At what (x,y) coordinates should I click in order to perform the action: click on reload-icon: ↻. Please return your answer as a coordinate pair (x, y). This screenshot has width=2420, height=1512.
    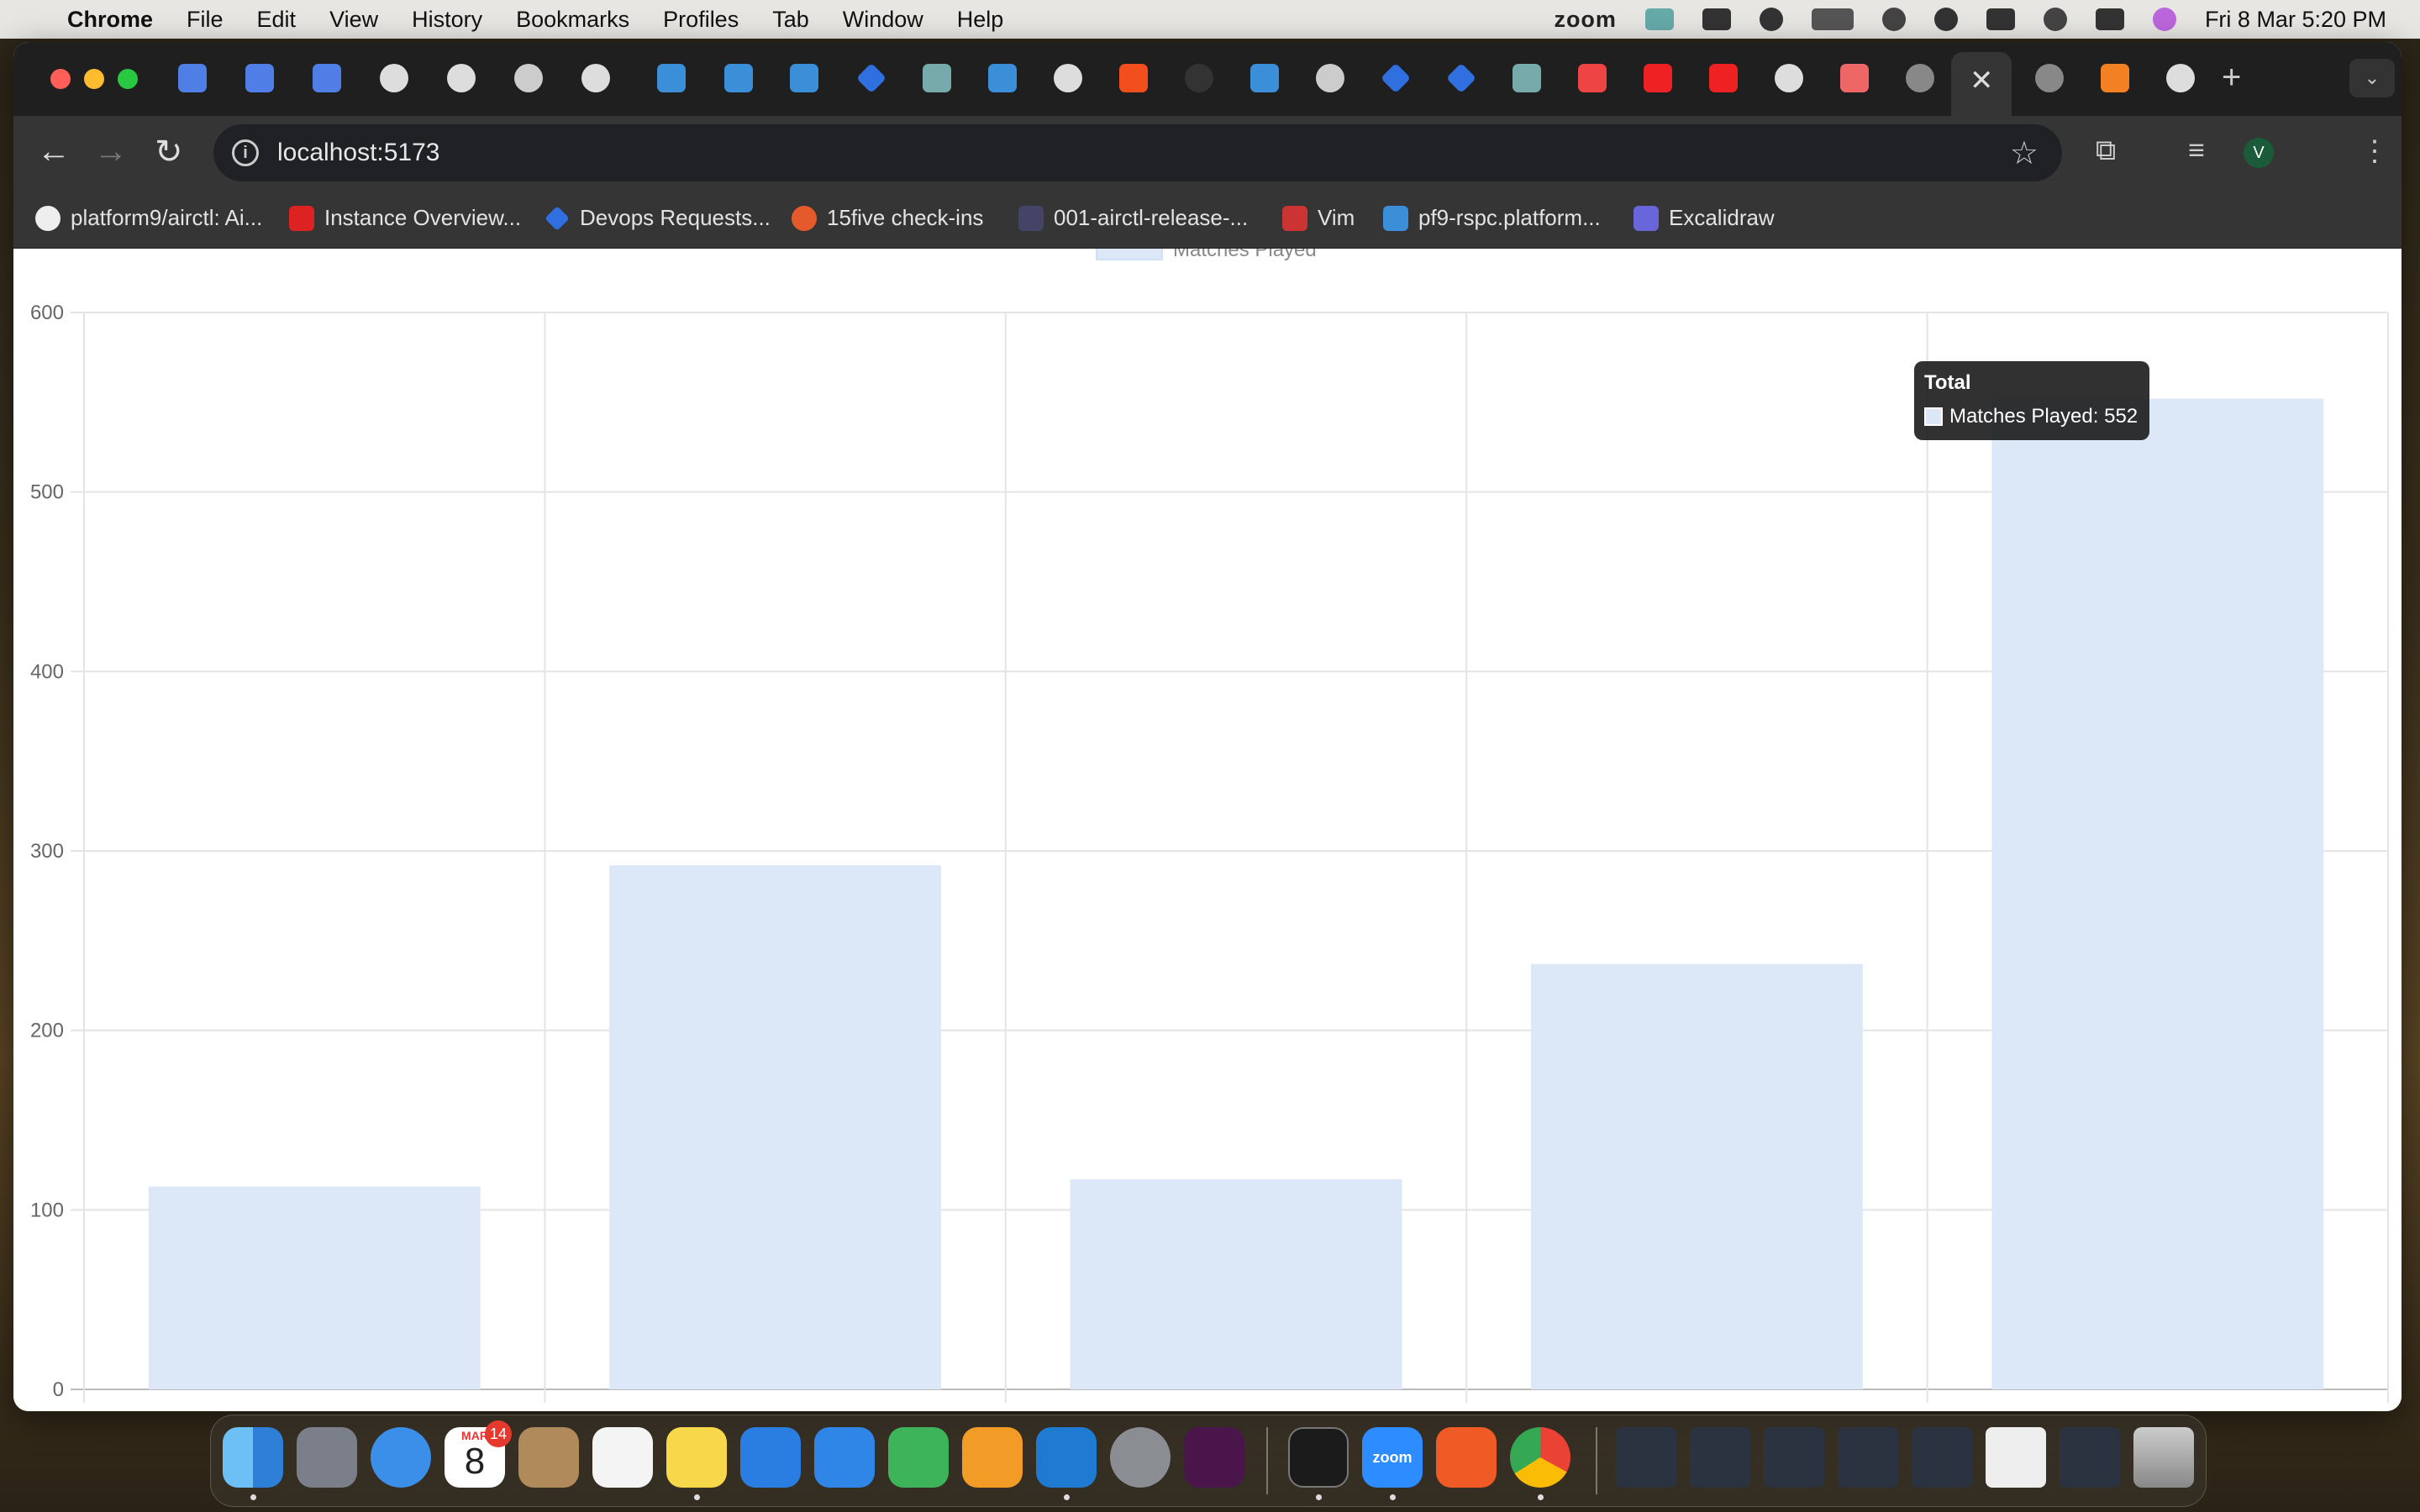
    Looking at the image, I should click on (169, 152).